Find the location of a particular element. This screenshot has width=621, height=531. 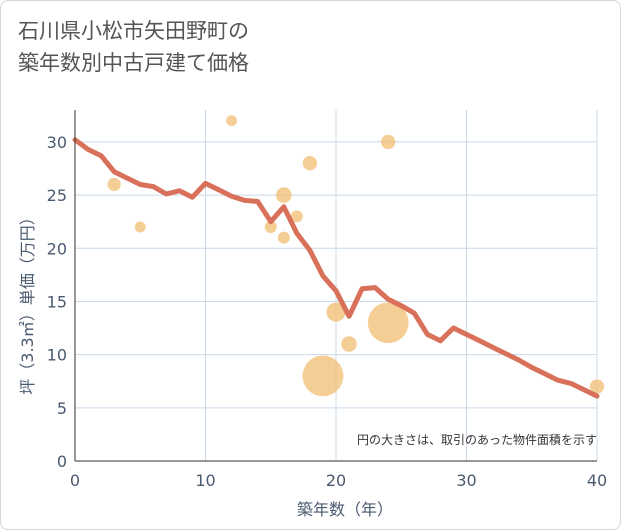

y-tick-label: 15 is located at coordinates (57, 301).